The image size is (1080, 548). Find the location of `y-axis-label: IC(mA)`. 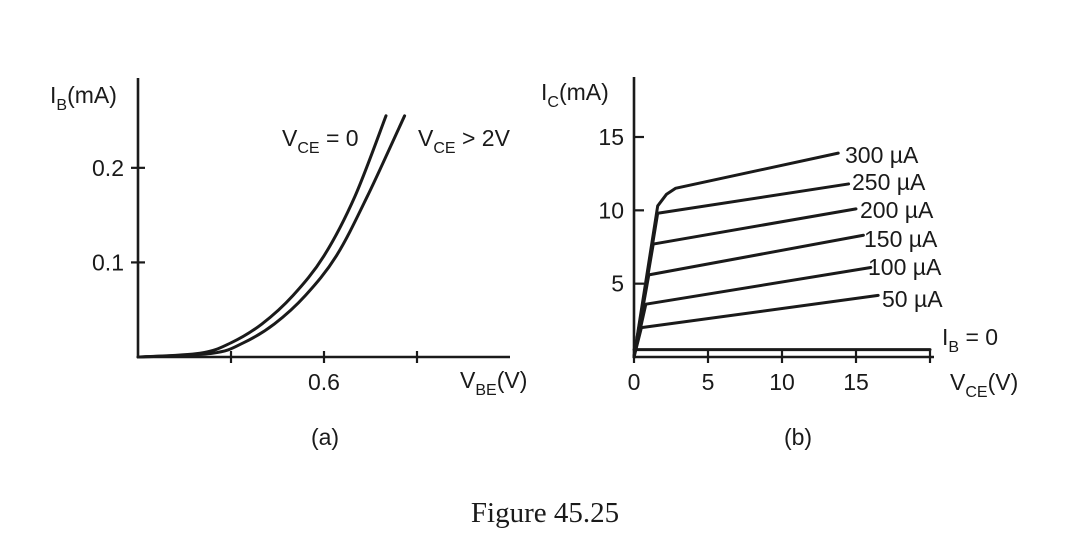

y-axis-label: IC(mA) is located at coordinates (575, 95).